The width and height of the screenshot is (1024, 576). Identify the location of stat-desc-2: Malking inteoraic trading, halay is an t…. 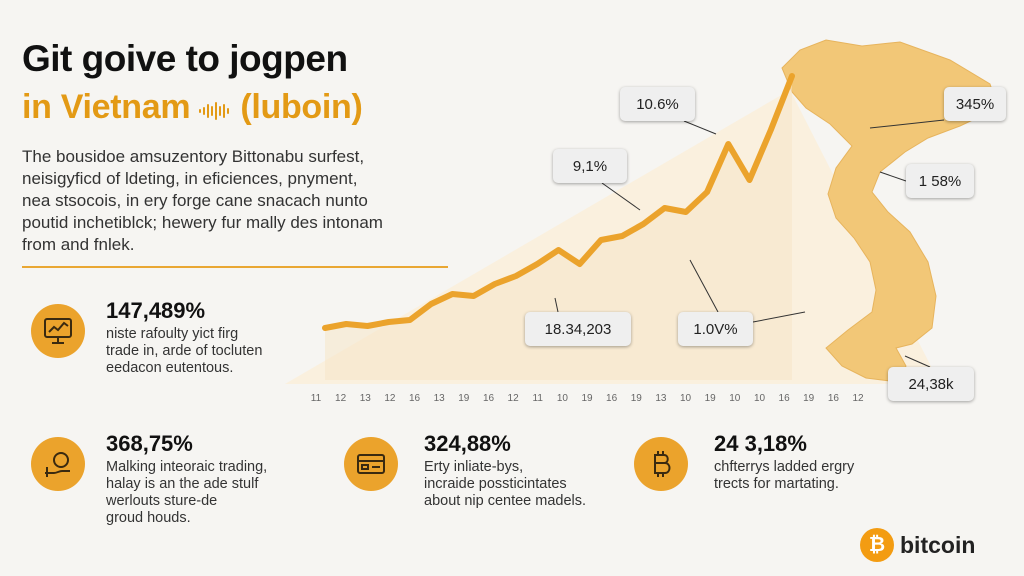
(186, 493).